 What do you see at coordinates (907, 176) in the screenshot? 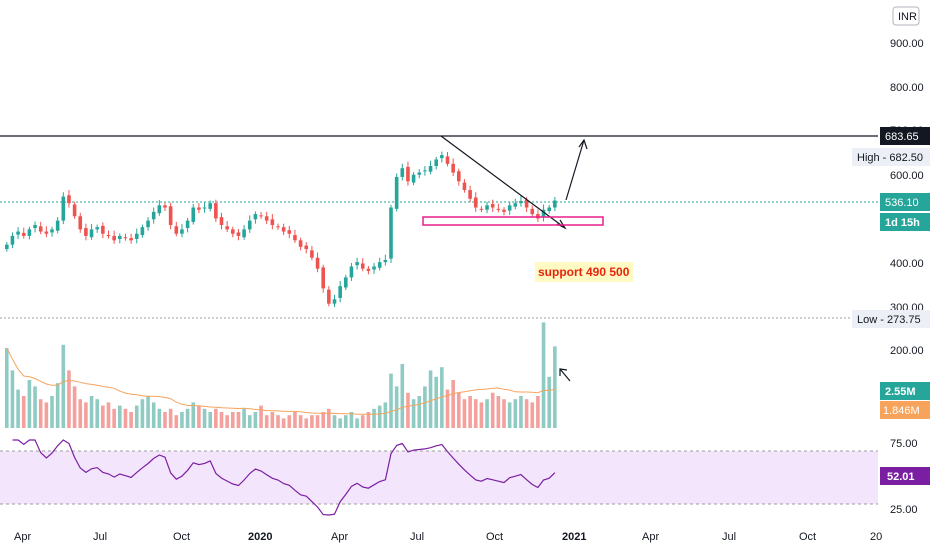
I see `price-tick: 600.00` at bounding box center [907, 176].